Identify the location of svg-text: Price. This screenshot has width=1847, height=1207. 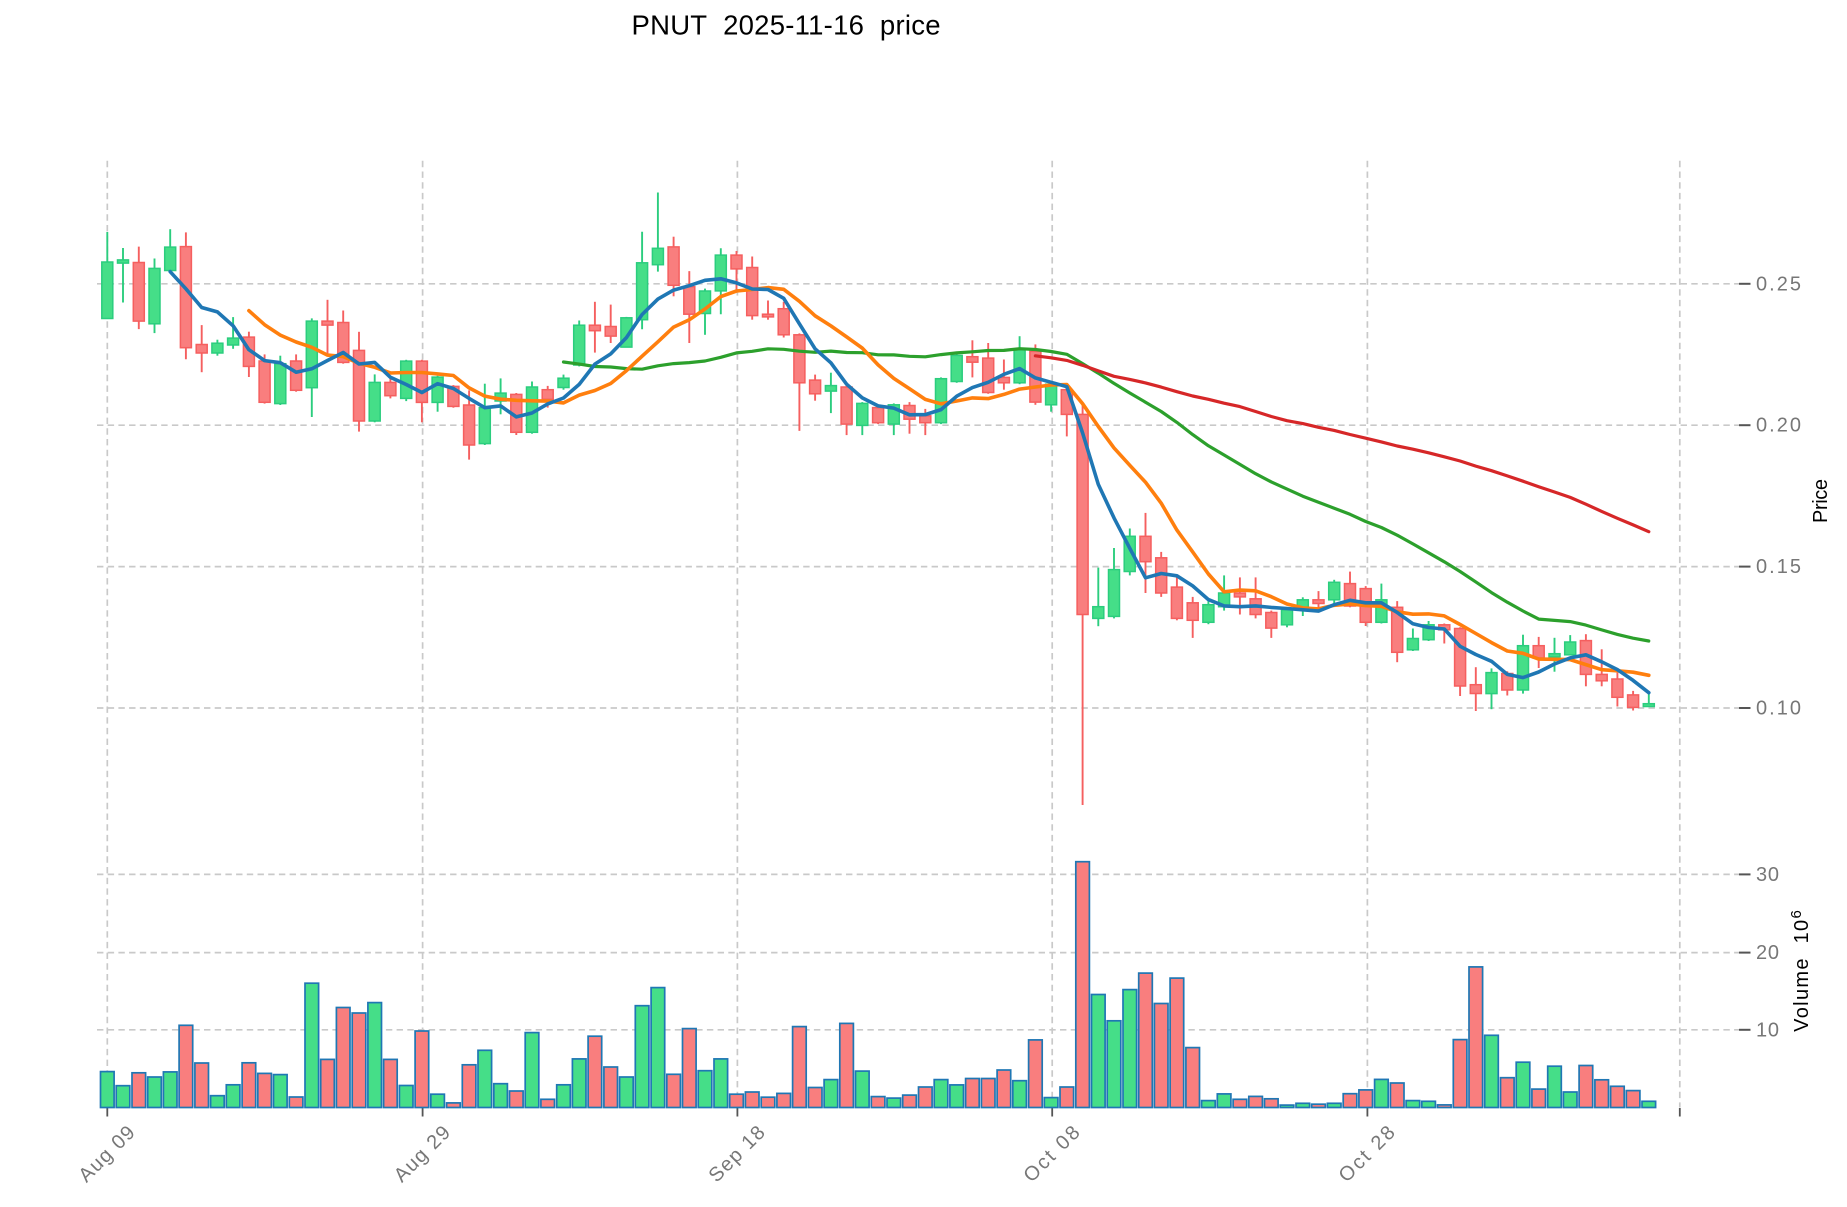
(1821, 501).